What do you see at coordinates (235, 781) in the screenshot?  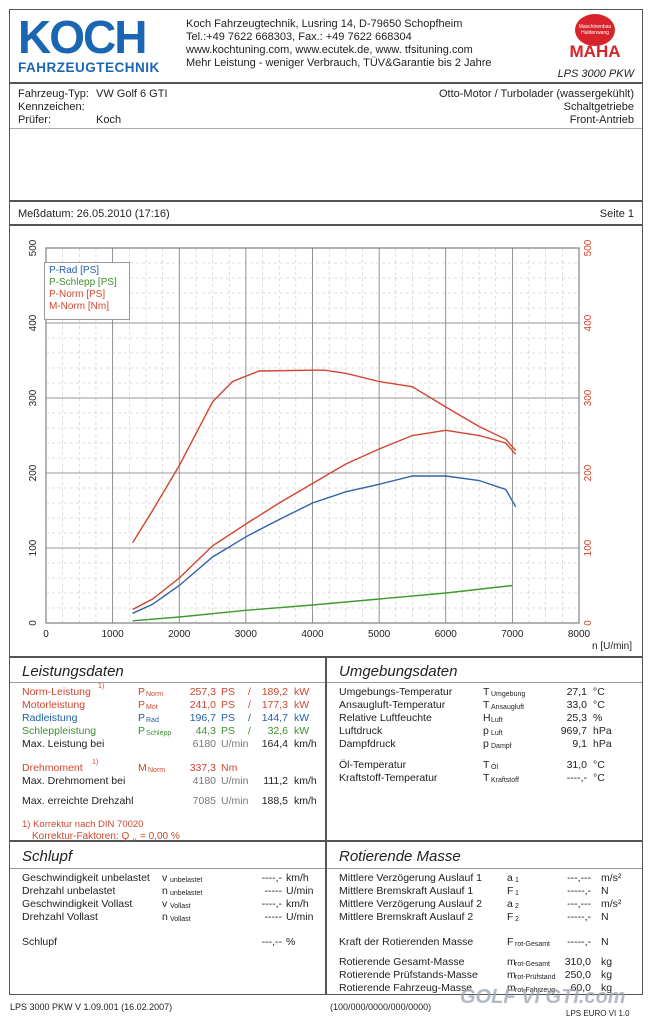 I see `rpm-unit: U/min` at bounding box center [235, 781].